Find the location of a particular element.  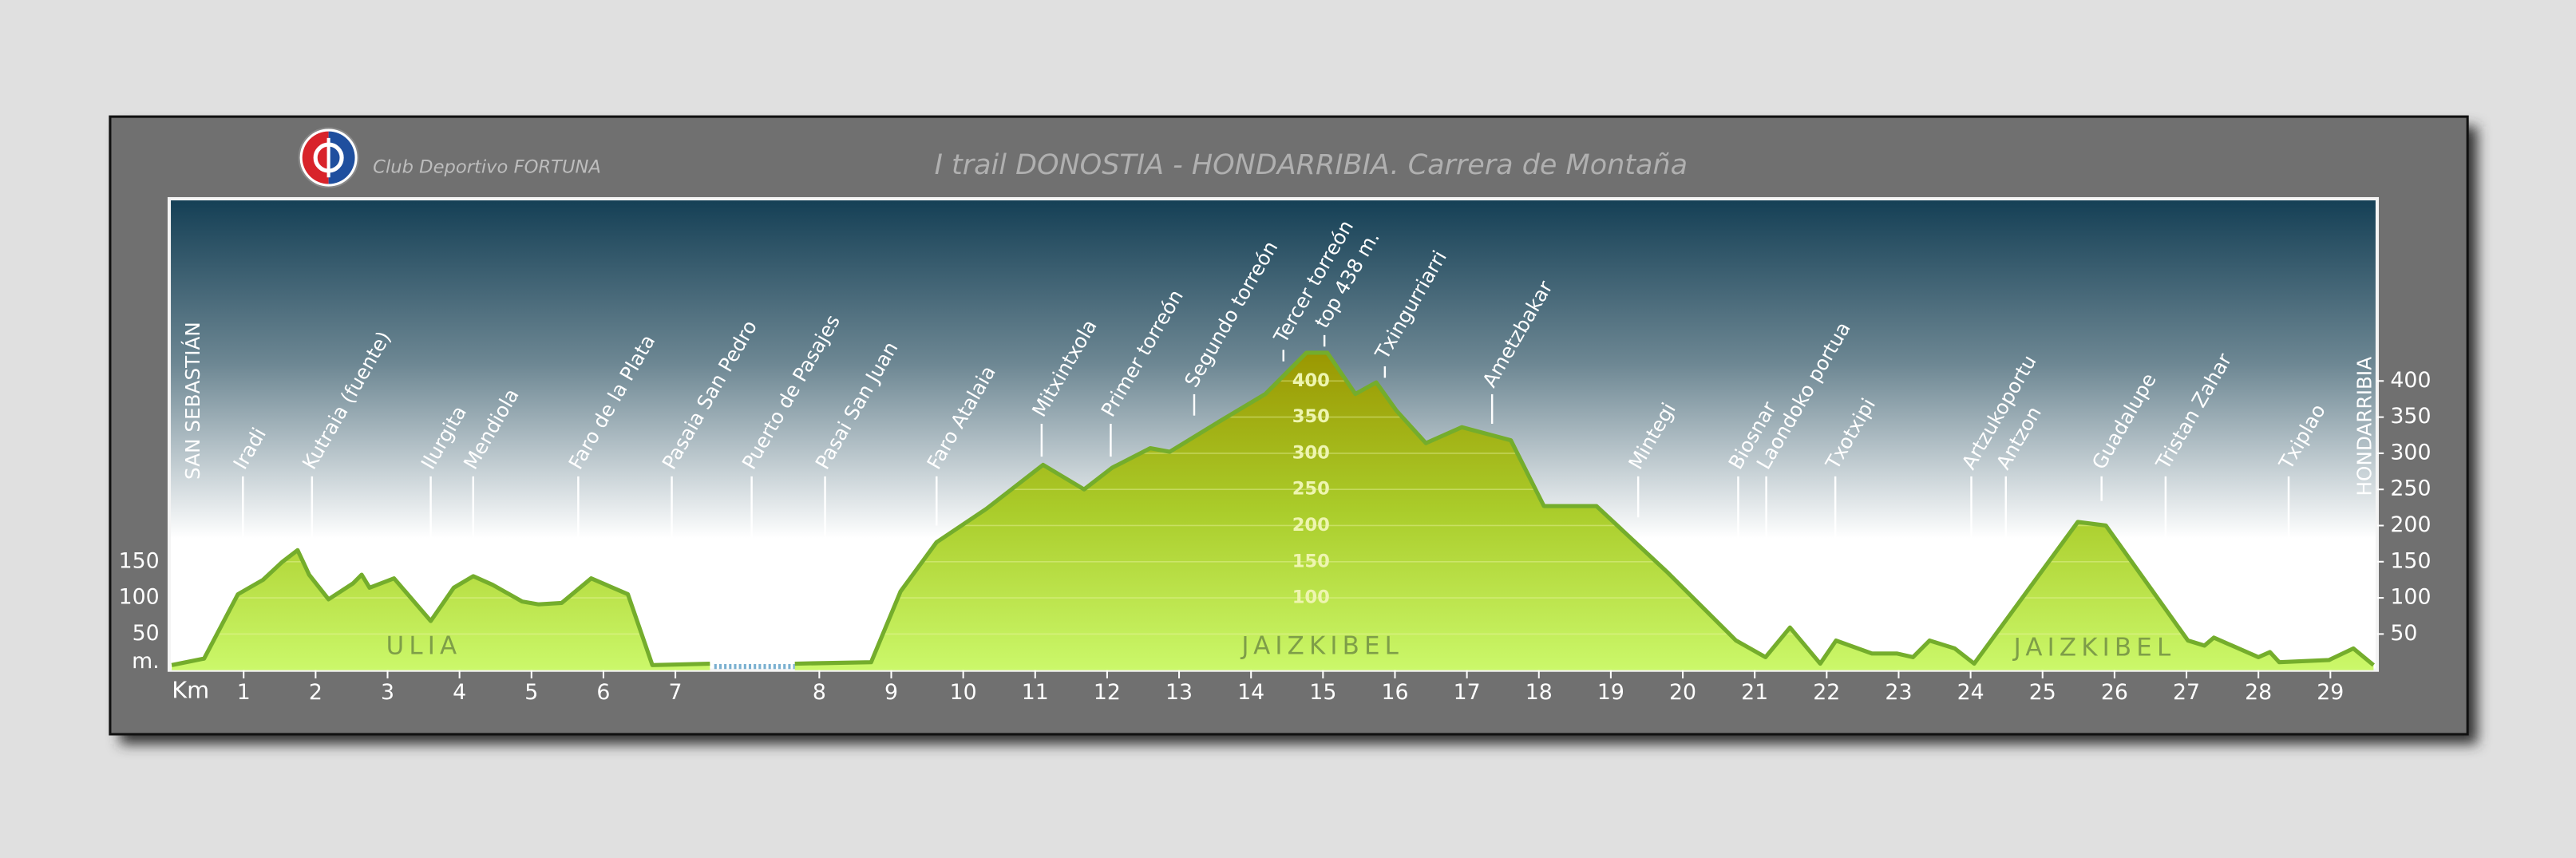

x-tick-label: 26 is located at coordinates (2114, 692).